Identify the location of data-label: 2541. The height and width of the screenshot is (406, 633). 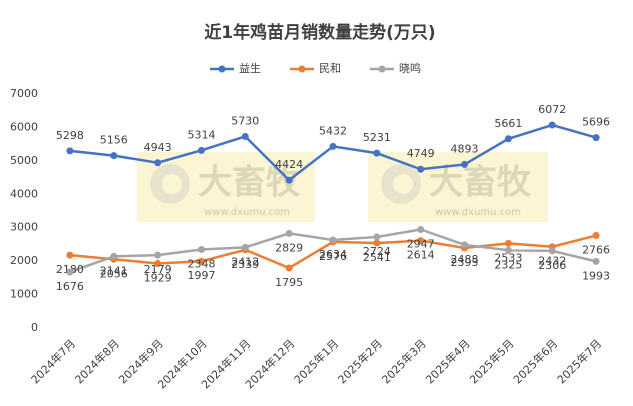
(377, 257).